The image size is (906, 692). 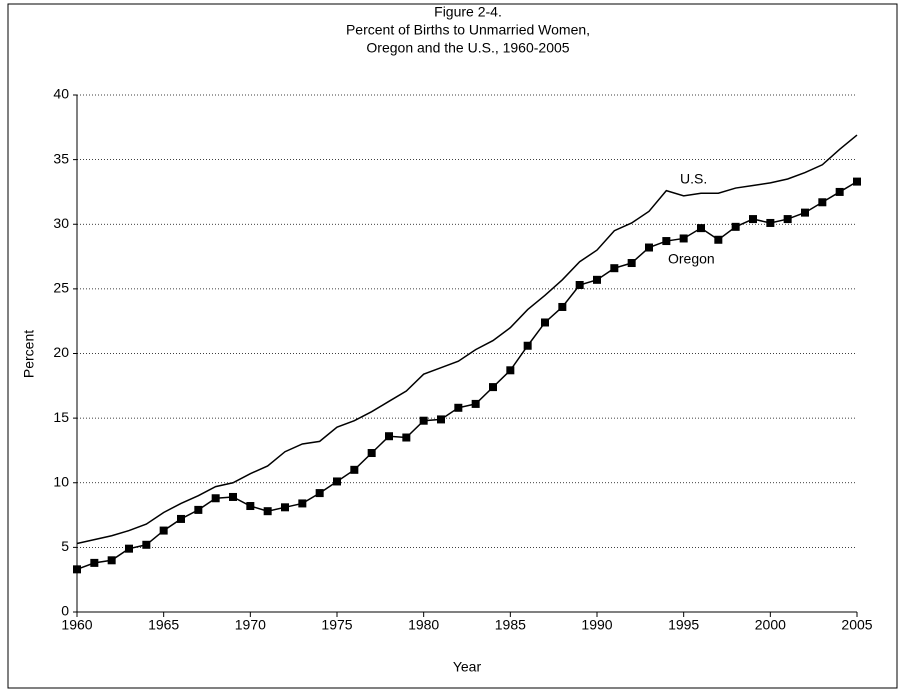 I want to click on x-tick-label: 1965, so click(x=163, y=625).